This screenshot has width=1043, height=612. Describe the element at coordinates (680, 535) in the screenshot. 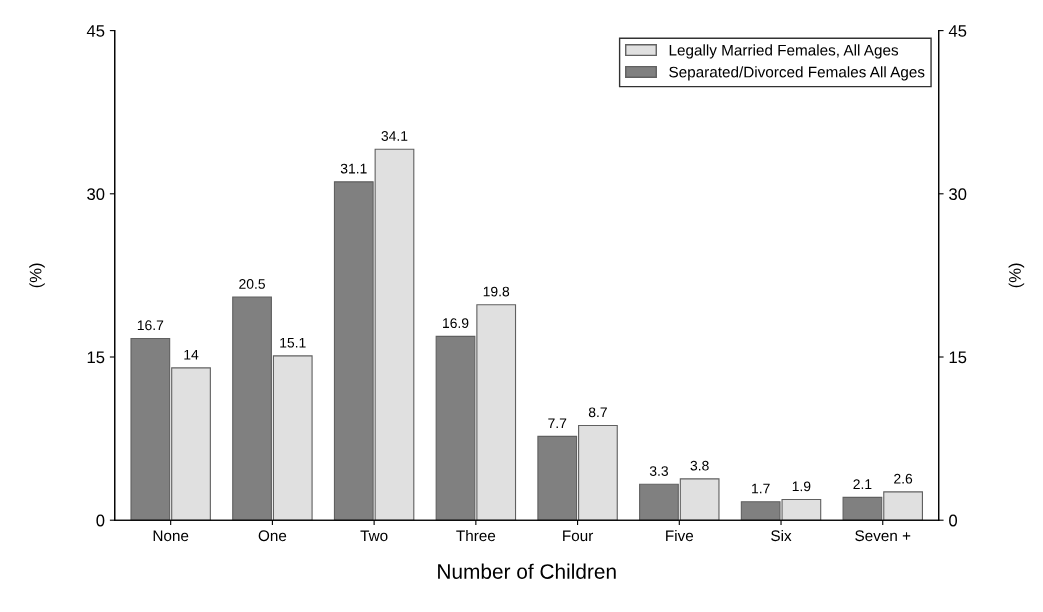

I see `x-tick-label: Five` at that location.